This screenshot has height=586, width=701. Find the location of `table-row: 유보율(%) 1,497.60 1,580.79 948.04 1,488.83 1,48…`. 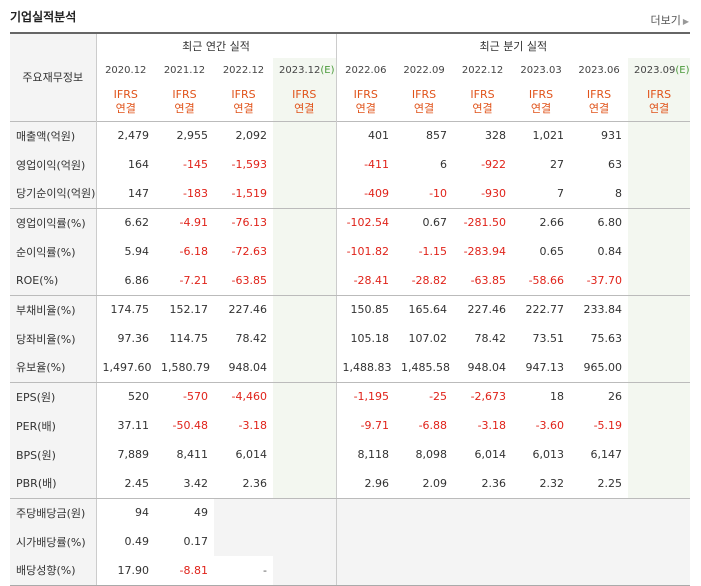

table-row: 유보율(%) 1,497.60 1,580.79 948.04 1,488.83 1,48… is located at coordinates (350, 368).